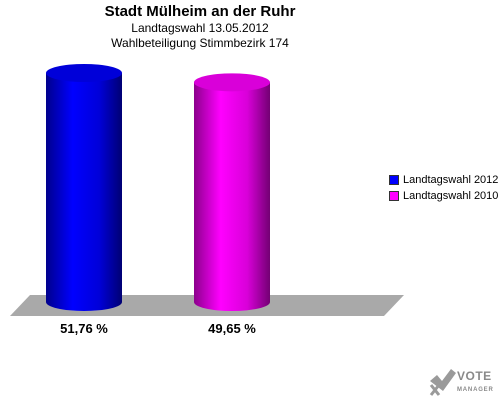 The image size is (500, 400). What do you see at coordinates (84, 73) in the screenshot?
I see `bar-top-2012` at bounding box center [84, 73].